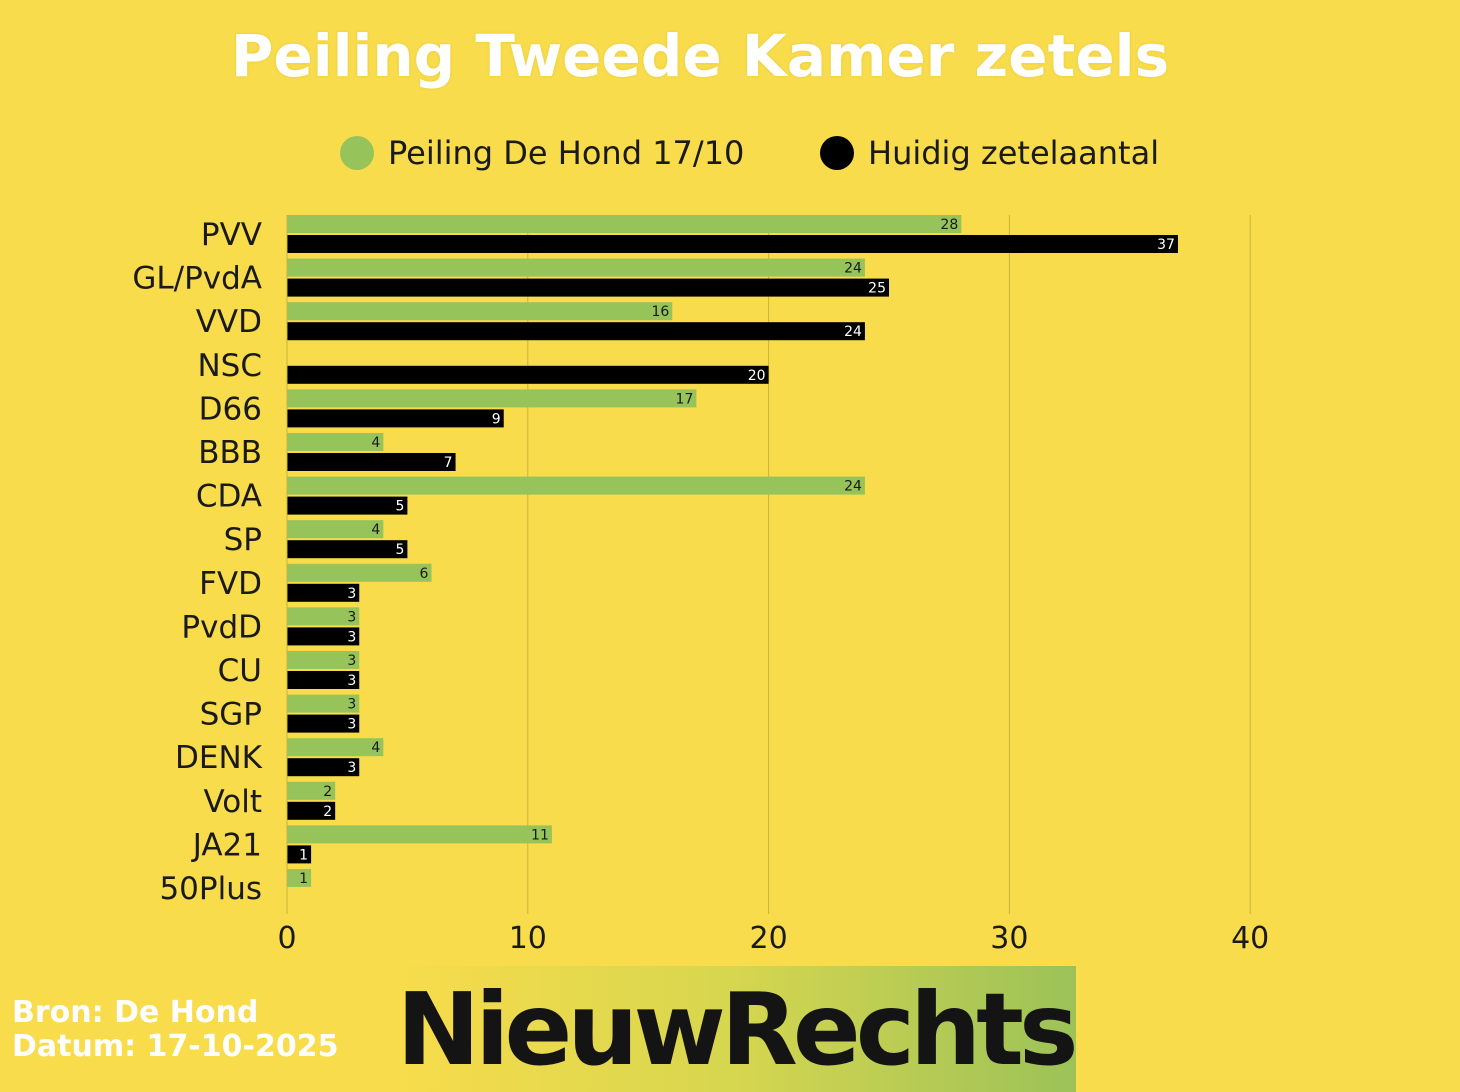  What do you see at coordinates (229, 366) in the screenshot?
I see `category-label-nsc: NSC` at bounding box center [229, 366].